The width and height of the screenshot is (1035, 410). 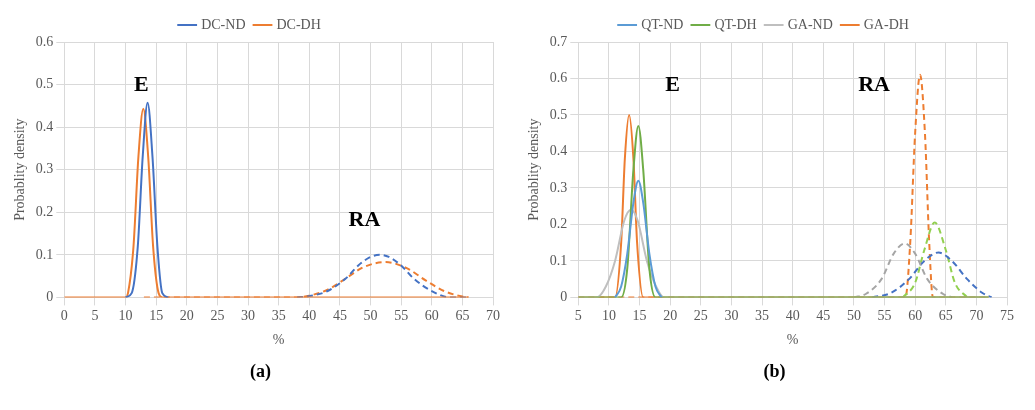 I want to click on legend-label: DC-DH, so click(x=298, y=24).